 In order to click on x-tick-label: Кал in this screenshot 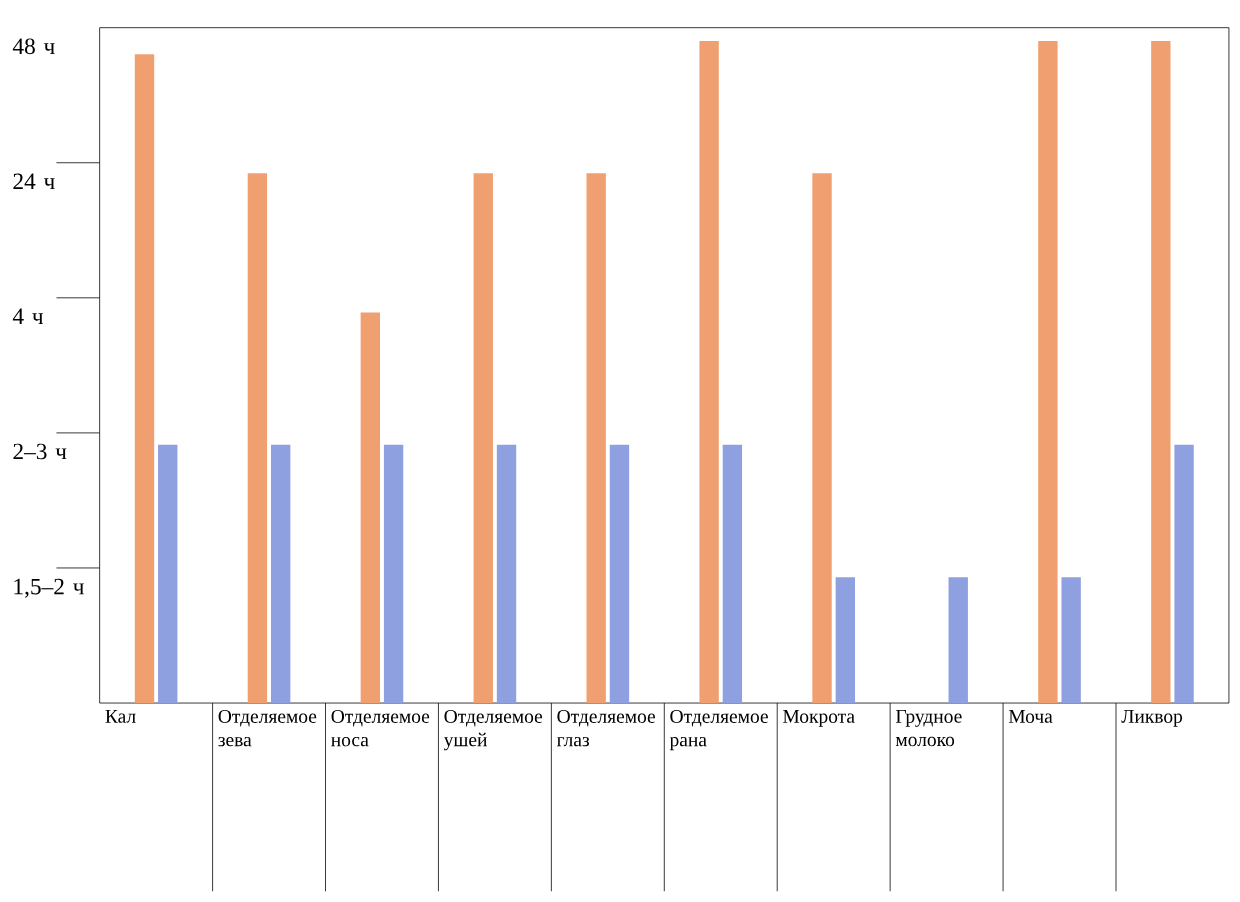, I will do `click(120, 716)`.